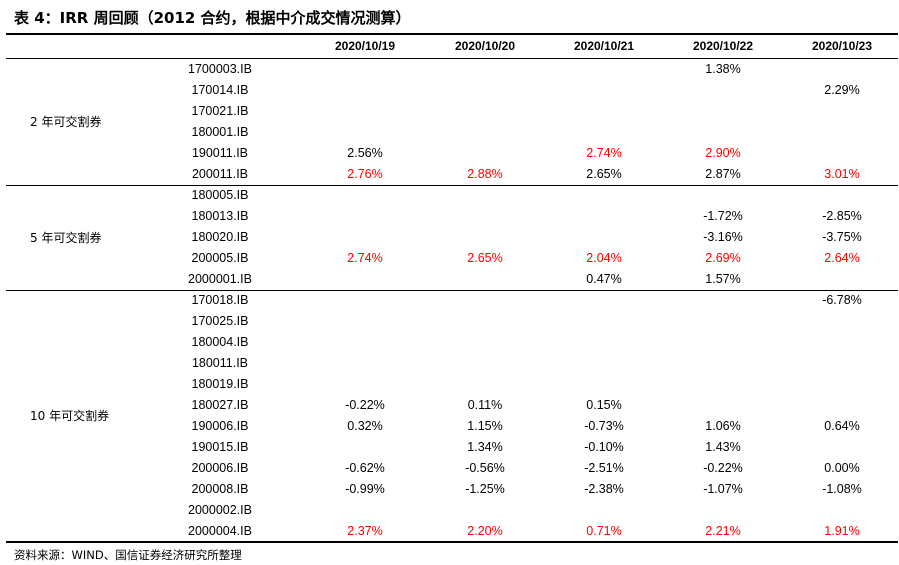  I want to click on irr-value: 1.57%, so click(723, 279).